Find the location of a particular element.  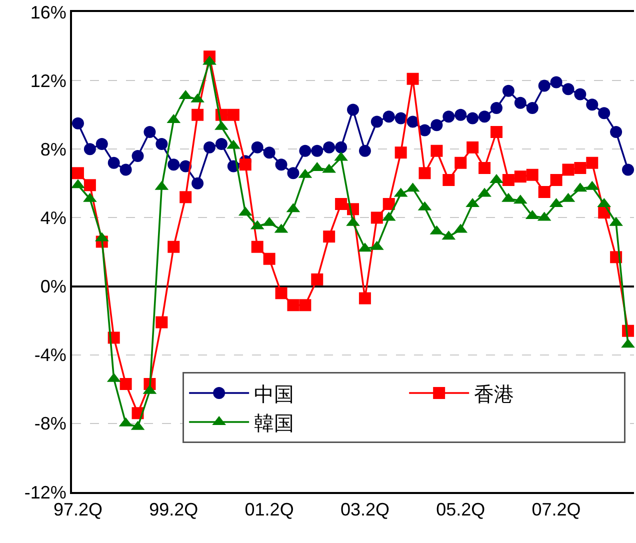

y-tick-label: -8% is located at coordinates (50, 424).